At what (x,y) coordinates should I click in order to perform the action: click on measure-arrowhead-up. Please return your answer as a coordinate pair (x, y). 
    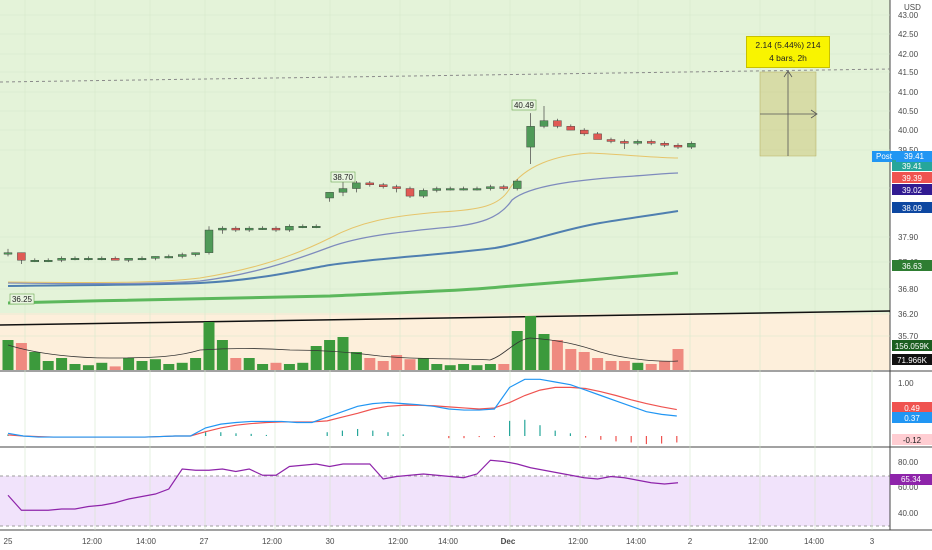
    Looking at the image, I should click on (788, 74).